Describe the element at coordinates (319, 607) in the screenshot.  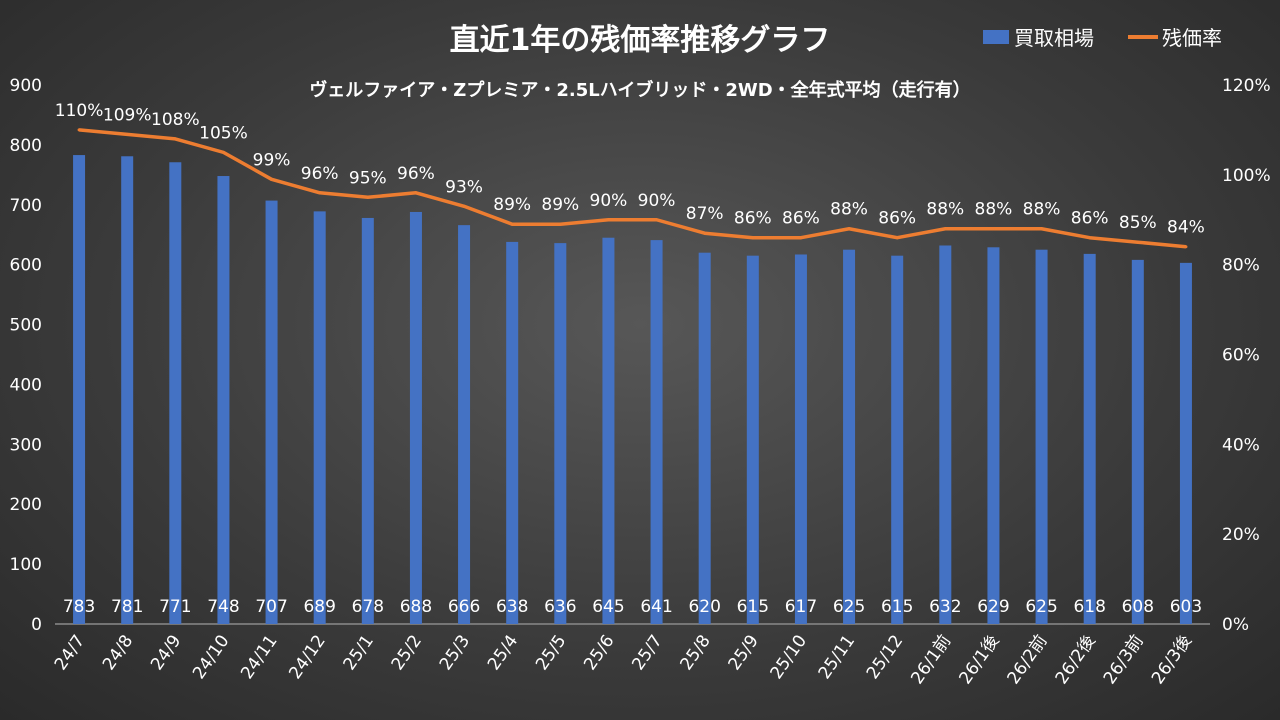
I see `bar-value-label: 689` at that location.